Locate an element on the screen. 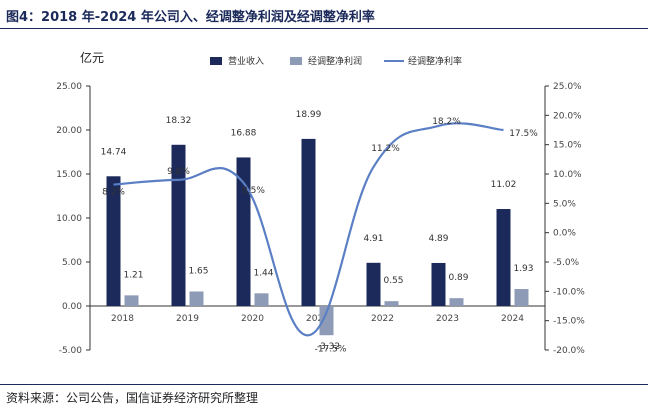 This screenshot has height=411, width=648. x-tick-label: 2019 is located at coordinates (187, 319).